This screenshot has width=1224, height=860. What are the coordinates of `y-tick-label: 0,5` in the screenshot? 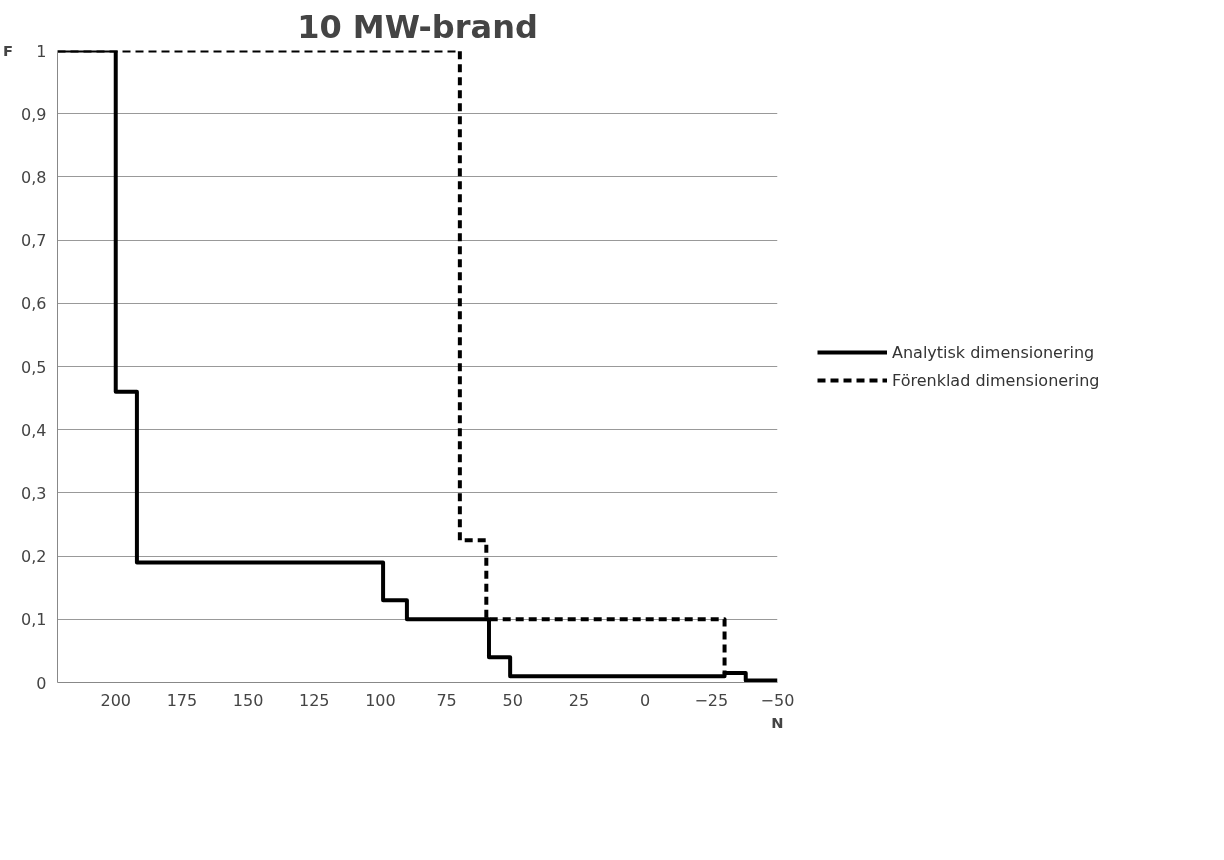 It's located at (34, 367).